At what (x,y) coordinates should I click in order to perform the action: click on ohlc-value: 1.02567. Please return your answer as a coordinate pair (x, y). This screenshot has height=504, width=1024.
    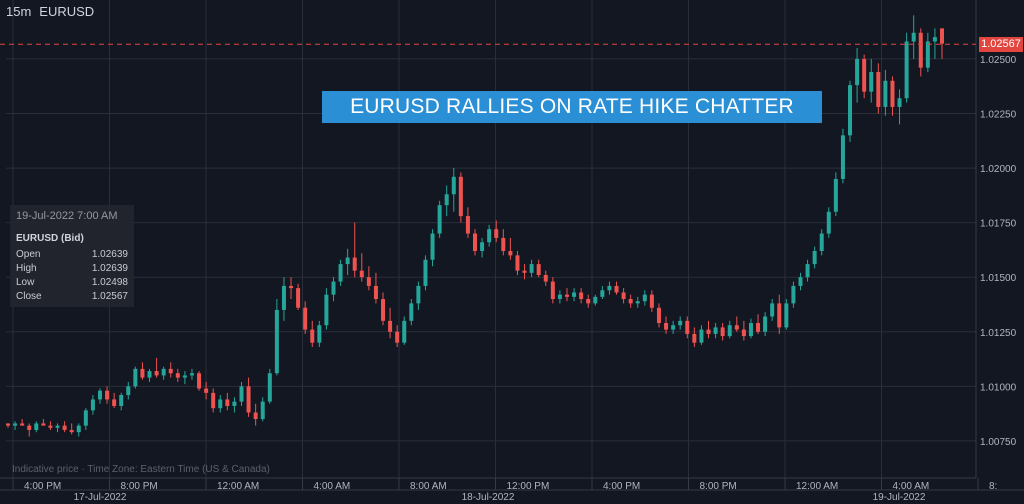
    Looking at the image, I should click on (109, 296).